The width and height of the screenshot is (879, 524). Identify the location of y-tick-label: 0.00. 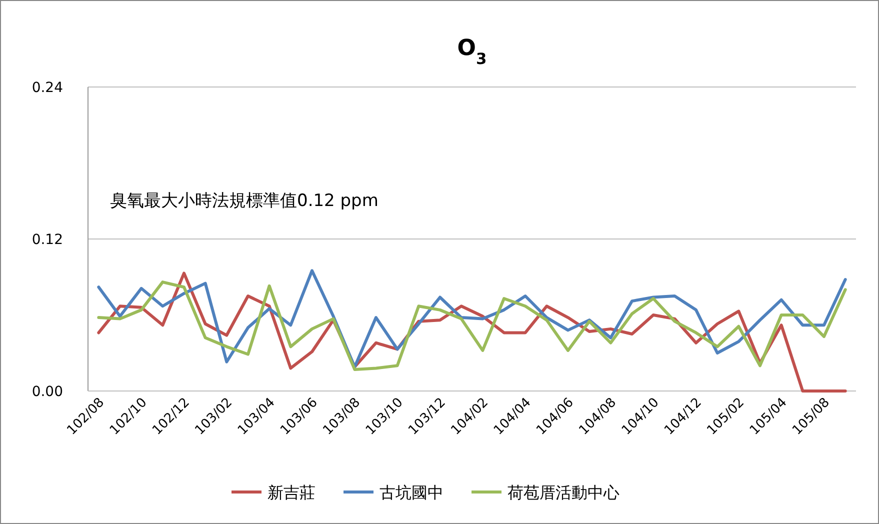
(47, 392).